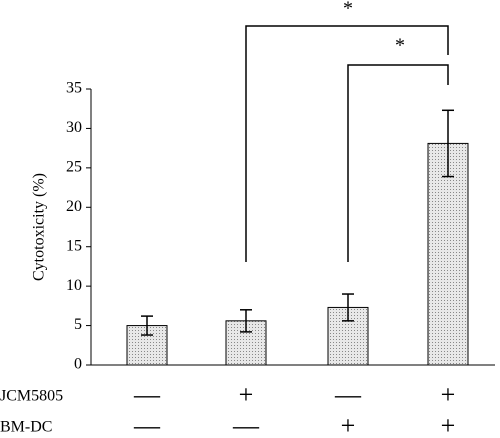 This screenshot has width=500, height=438. What do you see at coordinates (74, 245) in the screenshot?
I see `y-tick-label: 15` at bounding box center [74, 245].